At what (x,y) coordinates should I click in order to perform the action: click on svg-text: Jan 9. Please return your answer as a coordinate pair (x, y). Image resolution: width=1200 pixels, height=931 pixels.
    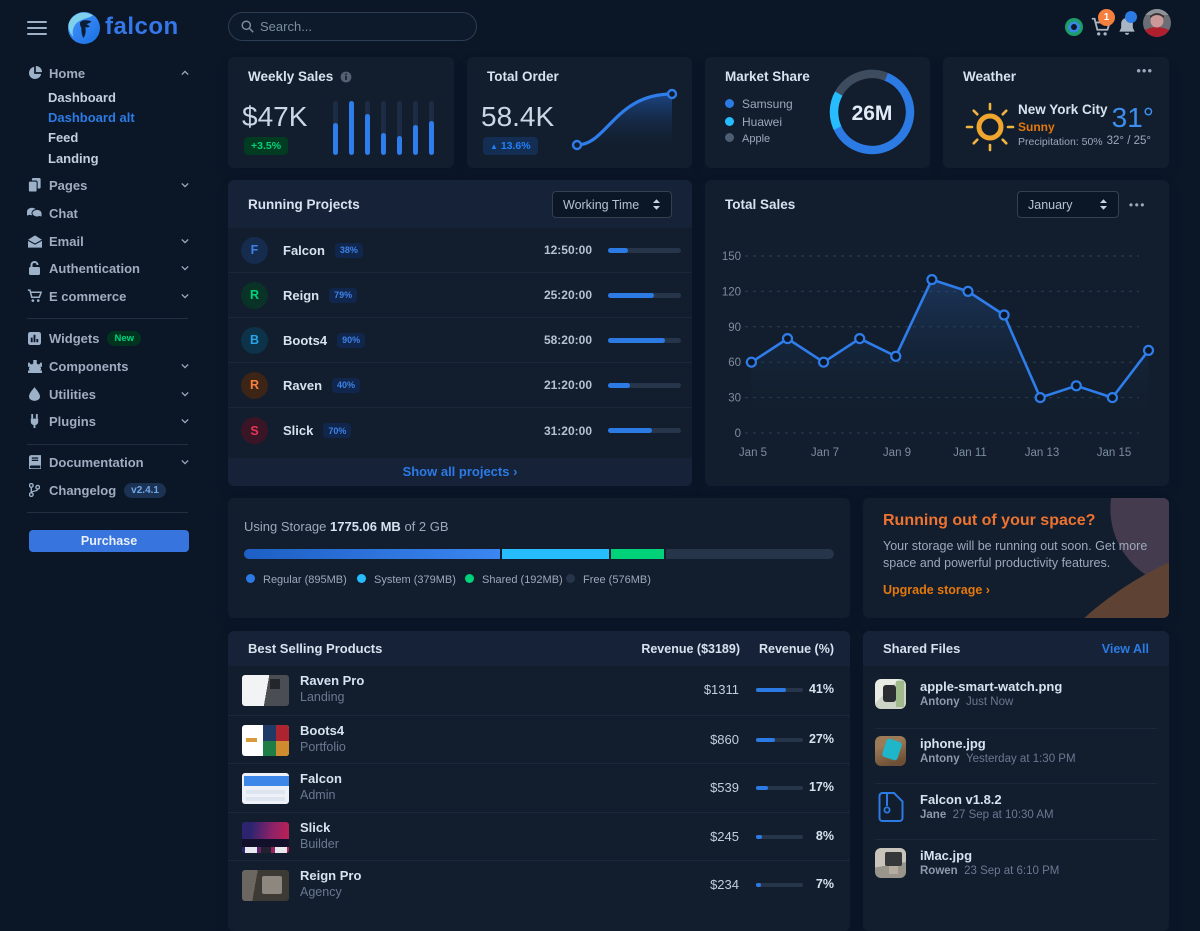
    Looking at the image, I should click on (897, 453).